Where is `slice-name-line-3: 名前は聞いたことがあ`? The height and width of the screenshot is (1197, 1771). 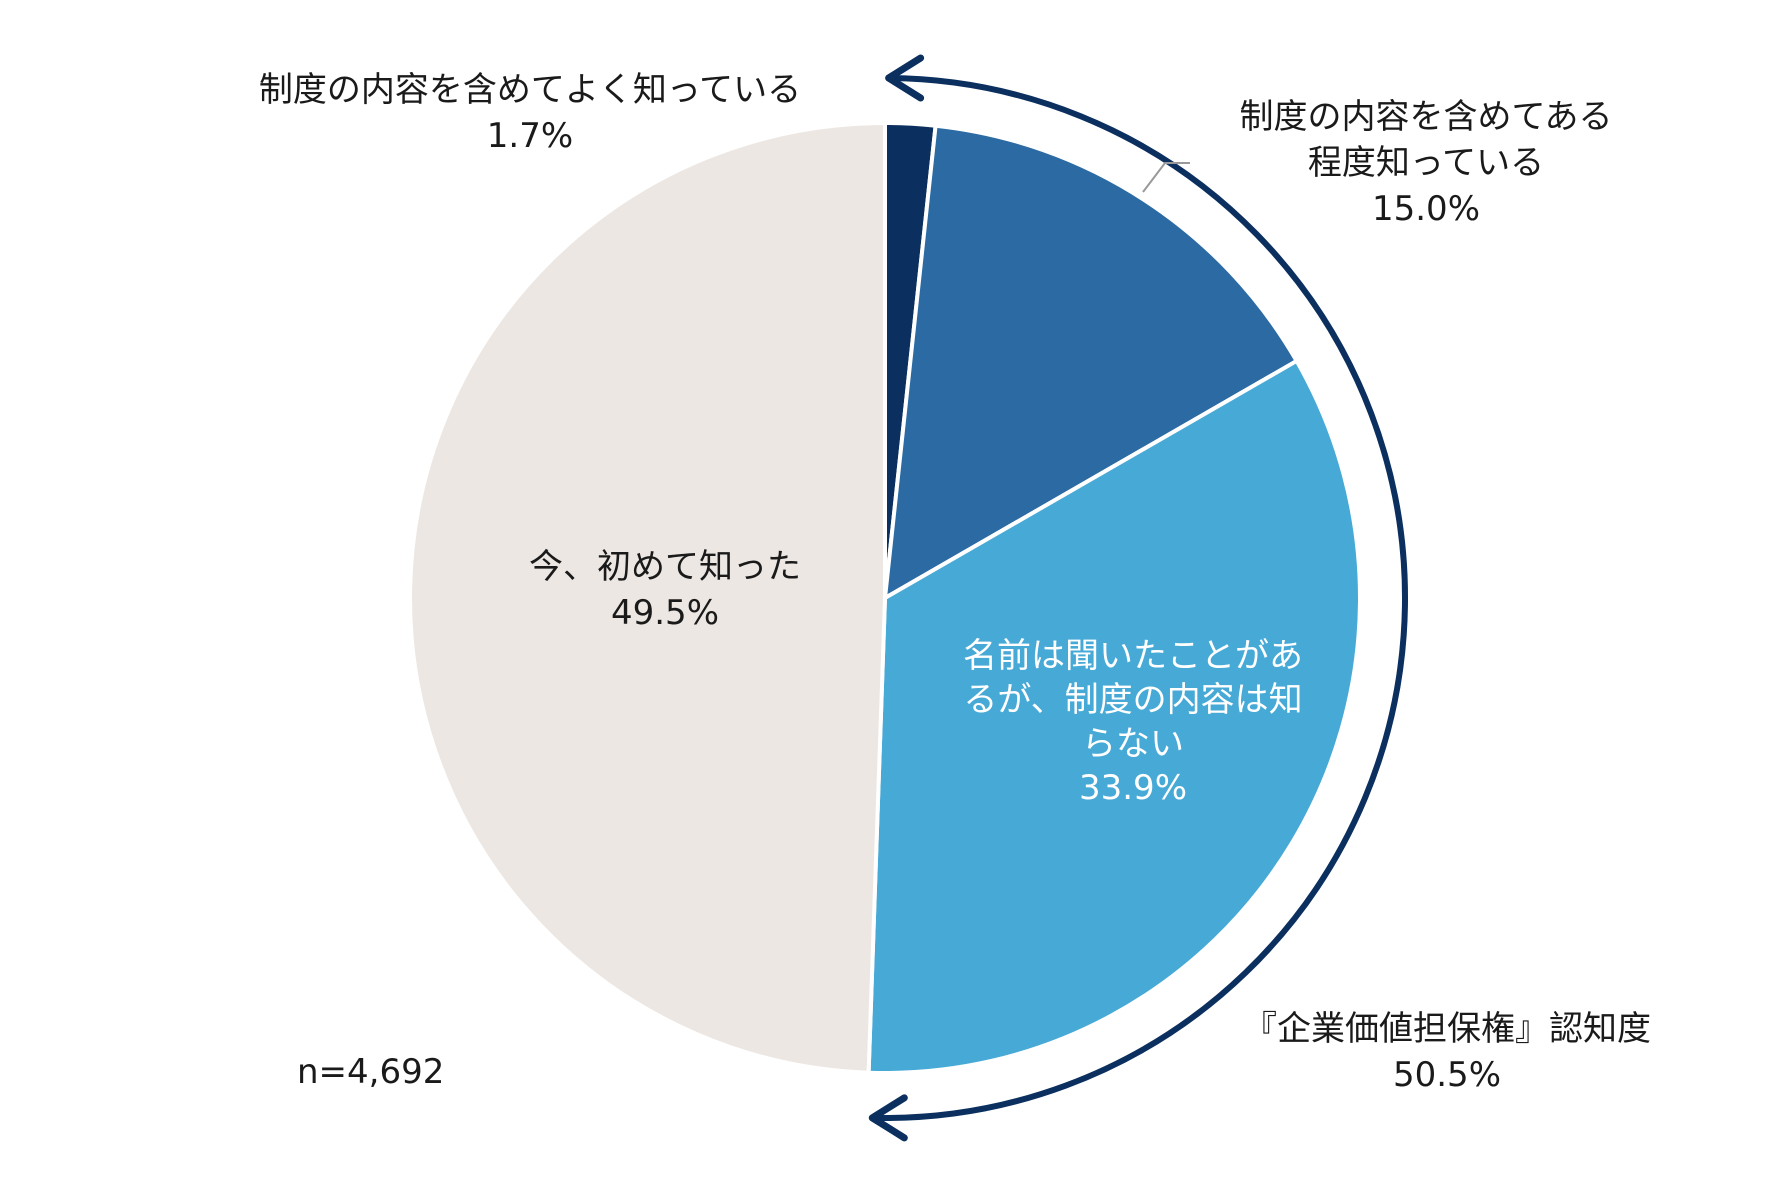 slice-name-line-3: 名前は聞いたことがあ is located at coordinates (1133, 656).